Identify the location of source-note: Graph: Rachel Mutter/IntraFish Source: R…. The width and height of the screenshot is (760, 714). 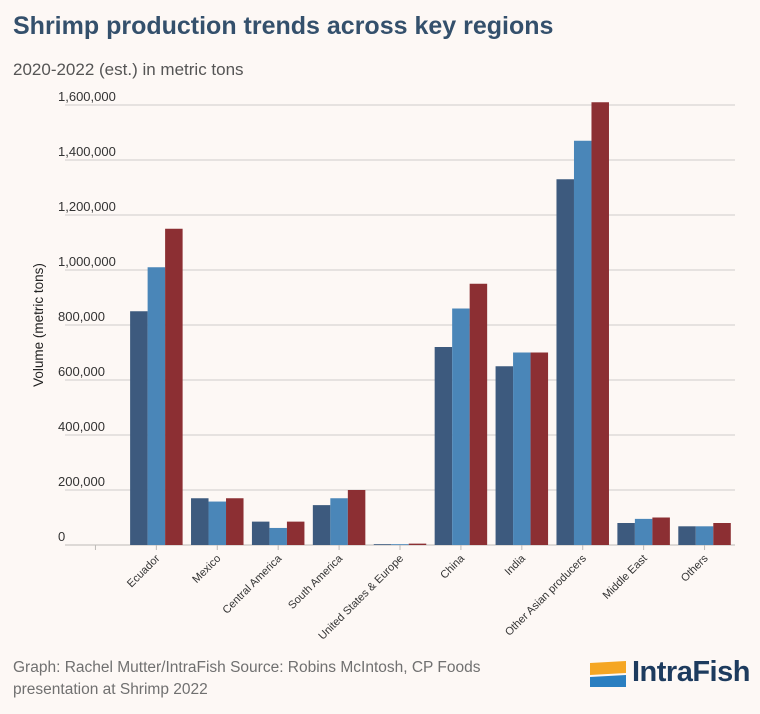
(247, 678).